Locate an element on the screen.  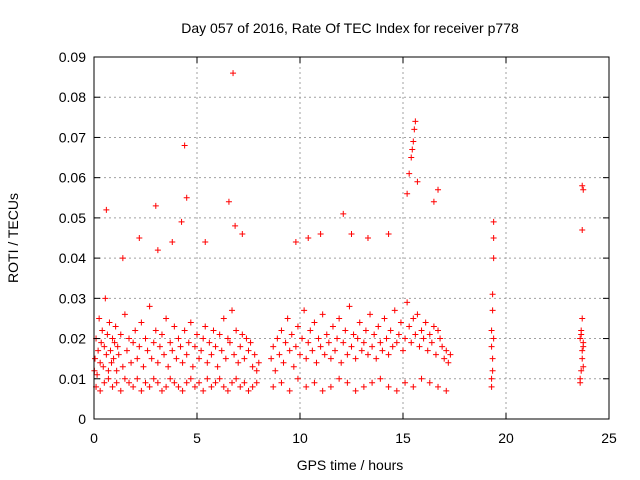
x-tick-label: 0 is located at coordinates (94, 438).